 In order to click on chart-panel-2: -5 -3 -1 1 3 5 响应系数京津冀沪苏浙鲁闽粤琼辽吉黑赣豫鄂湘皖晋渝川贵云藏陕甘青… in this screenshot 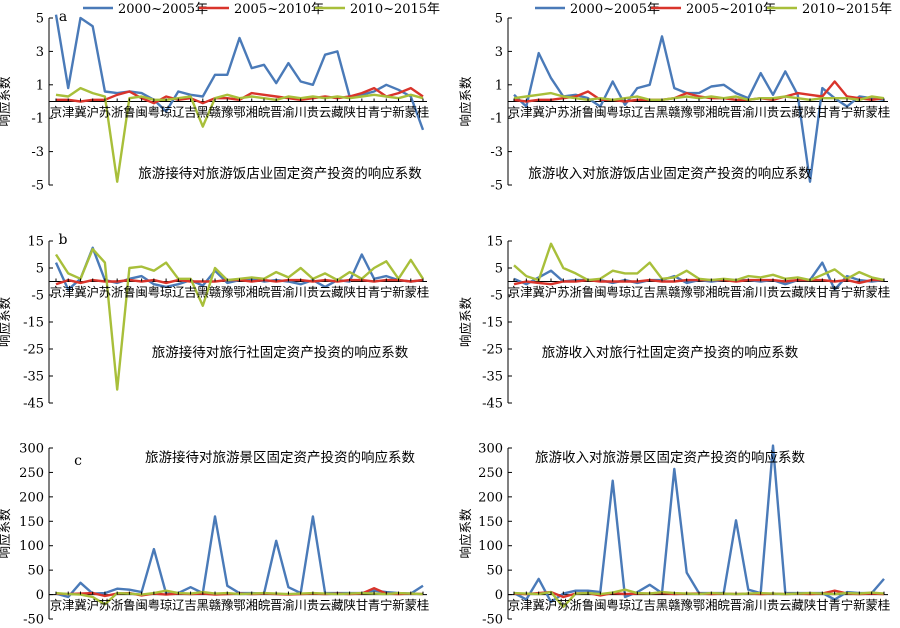, I will do `click(675, 98)`.